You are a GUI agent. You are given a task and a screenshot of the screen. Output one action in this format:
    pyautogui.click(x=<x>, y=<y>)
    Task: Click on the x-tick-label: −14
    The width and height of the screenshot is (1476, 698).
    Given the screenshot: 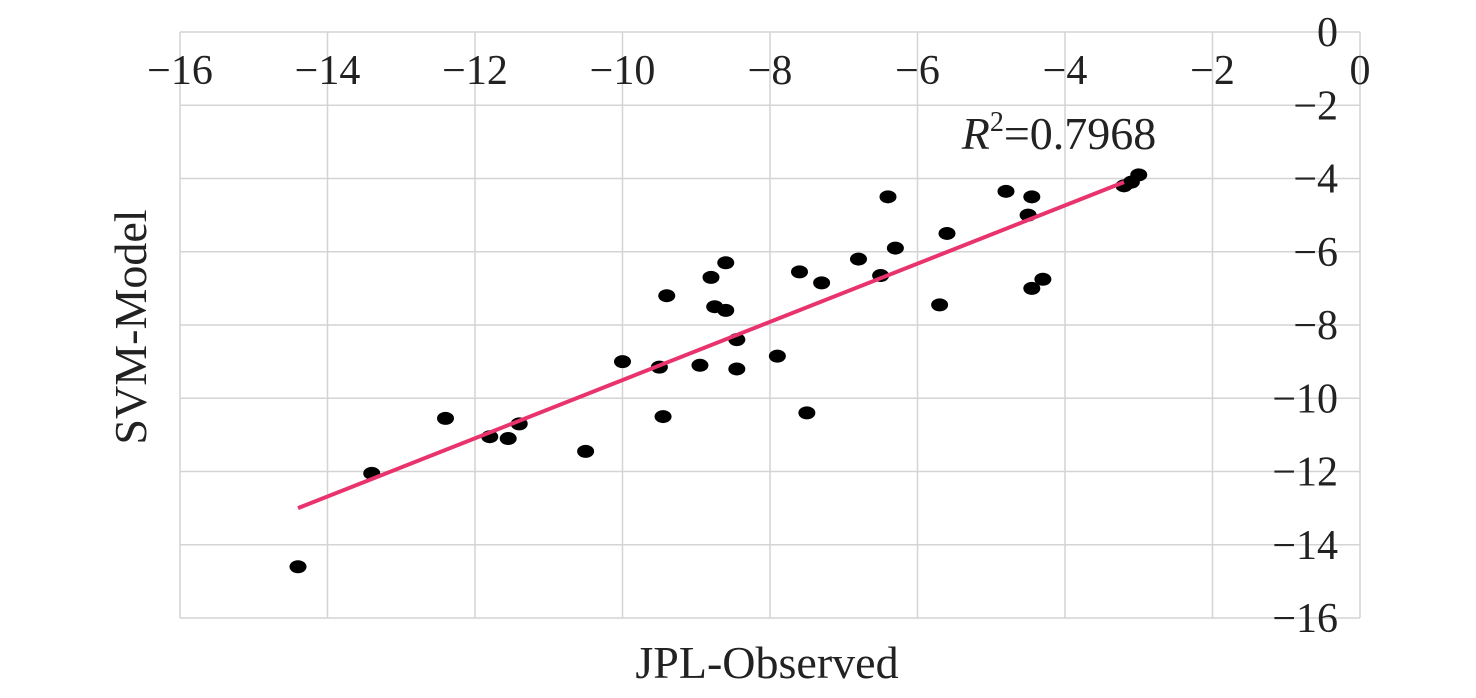 What is the action you would take?
    pyautogui.click(x=328, y=71)
    